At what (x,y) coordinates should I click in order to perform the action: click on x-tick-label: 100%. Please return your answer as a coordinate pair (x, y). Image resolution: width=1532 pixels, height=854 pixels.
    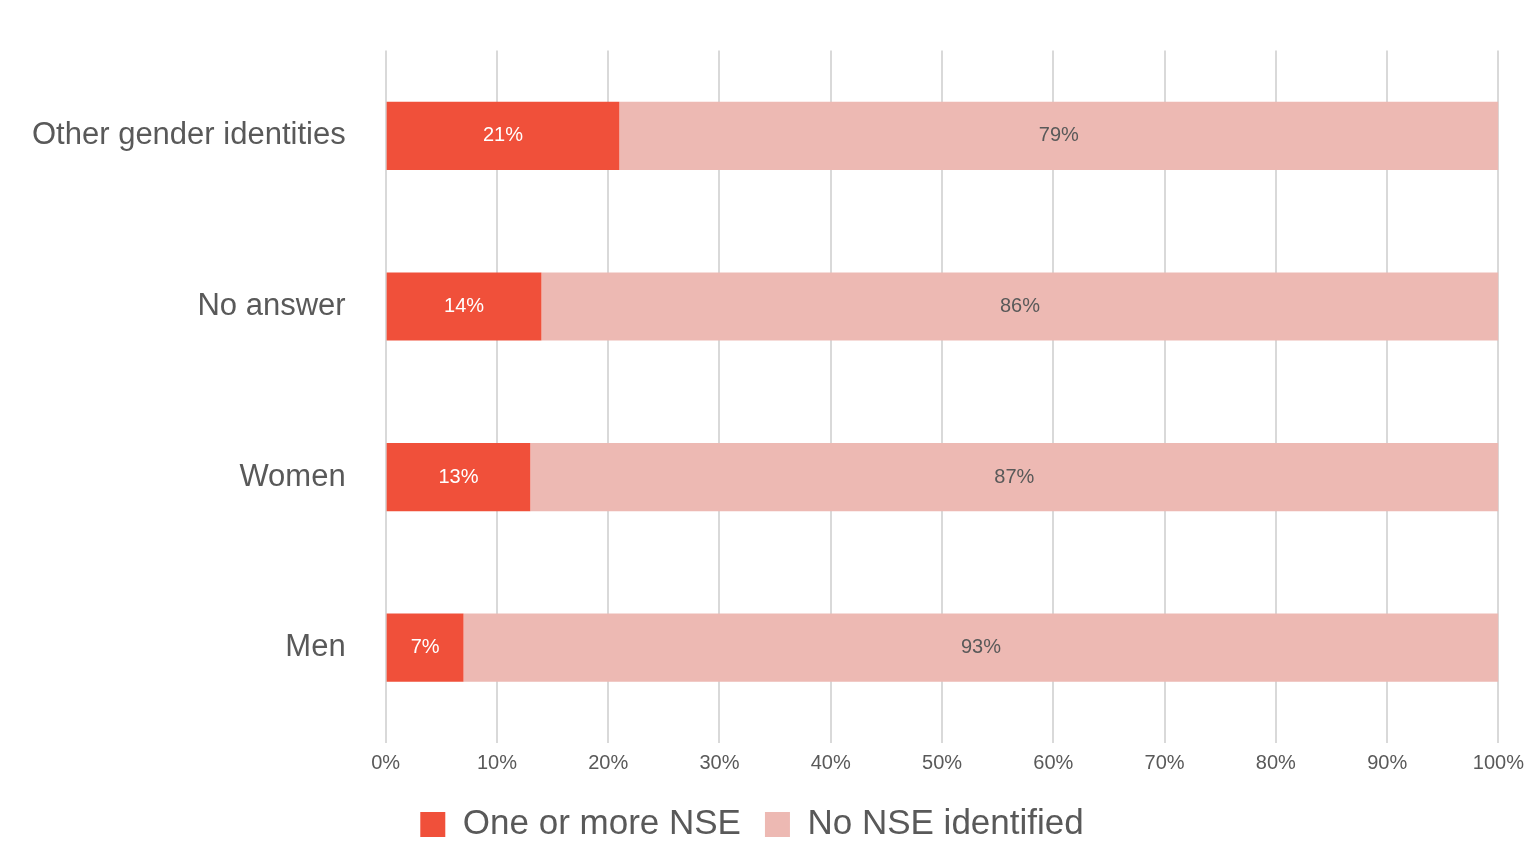
    Looking at the image, I should click on (1498, 761).